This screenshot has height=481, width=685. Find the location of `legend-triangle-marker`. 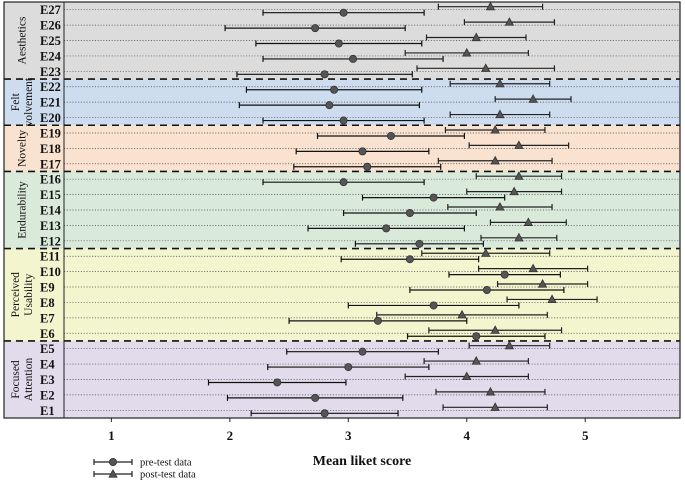

legend-triangle-marker is located at coordinates (113, 473).